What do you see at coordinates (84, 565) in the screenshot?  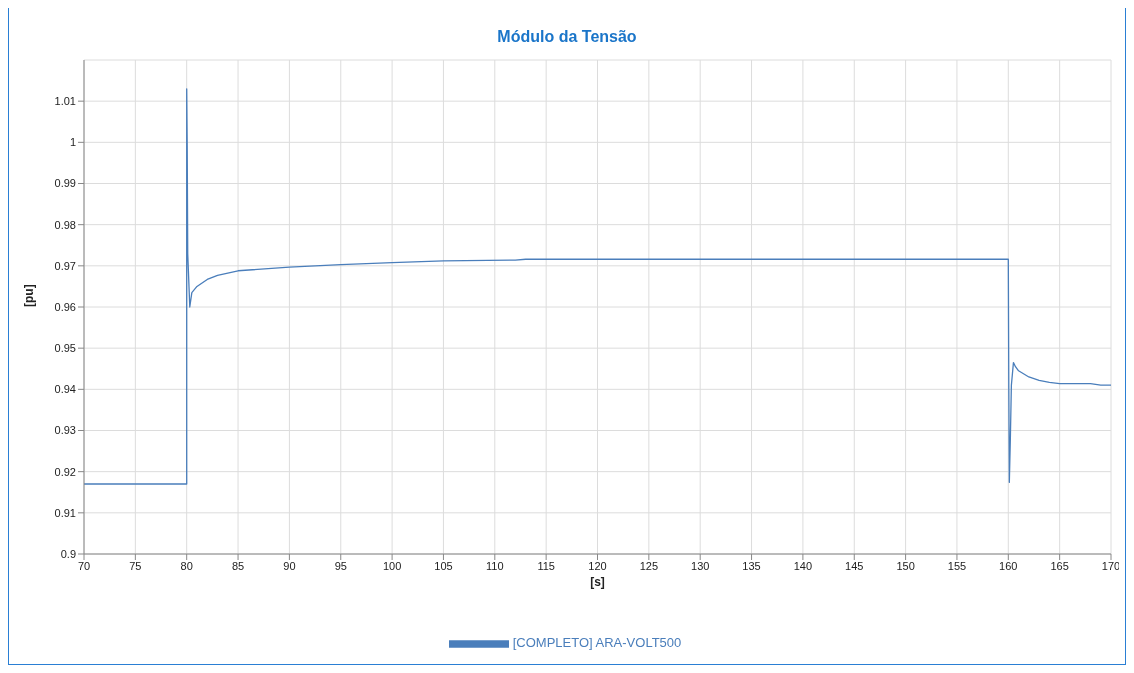 I see `x-tick-label: 70` at bounding box center [84, 565].